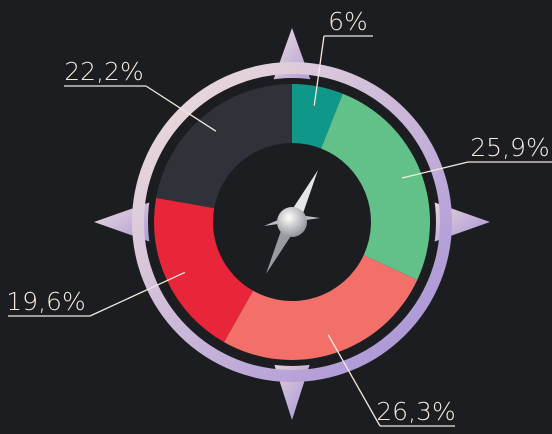  I want to click on needle, so click(292, 222).